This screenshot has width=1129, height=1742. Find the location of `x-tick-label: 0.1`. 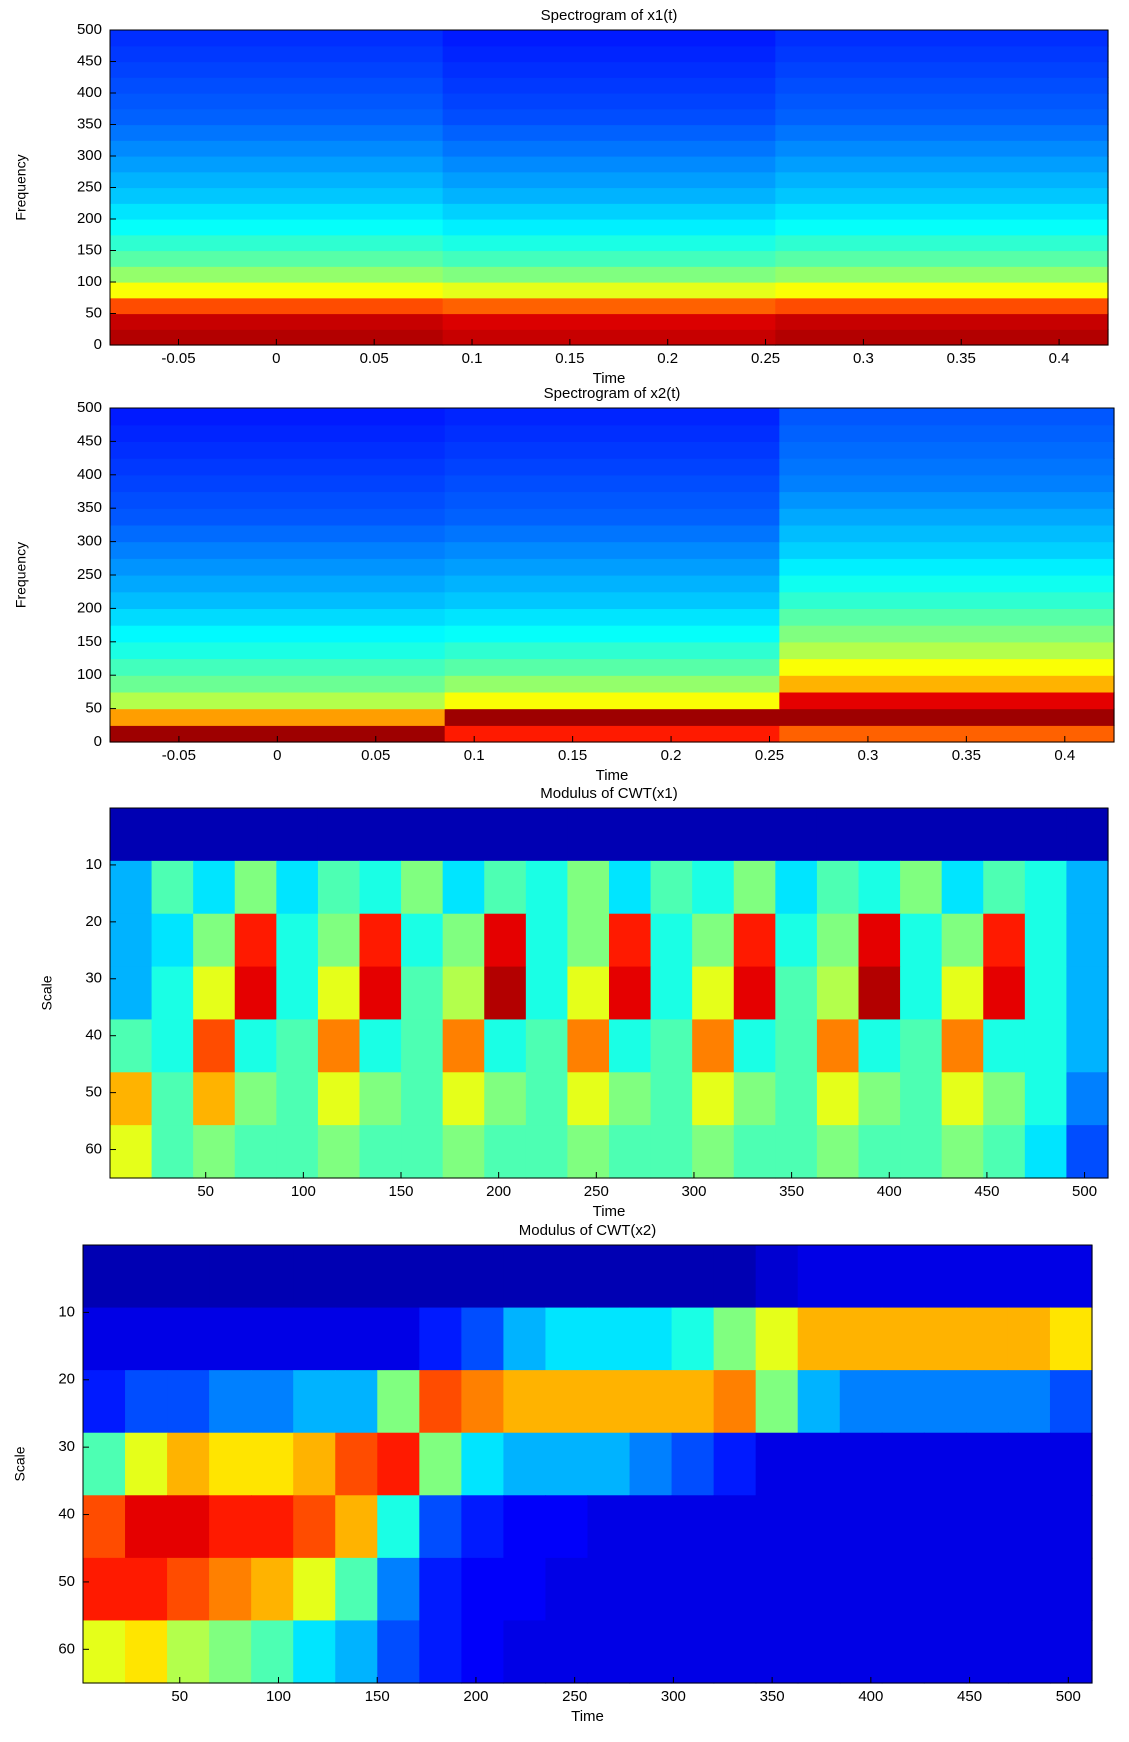

x-tick-label: 0.1 is located at coordinates (472, 358).